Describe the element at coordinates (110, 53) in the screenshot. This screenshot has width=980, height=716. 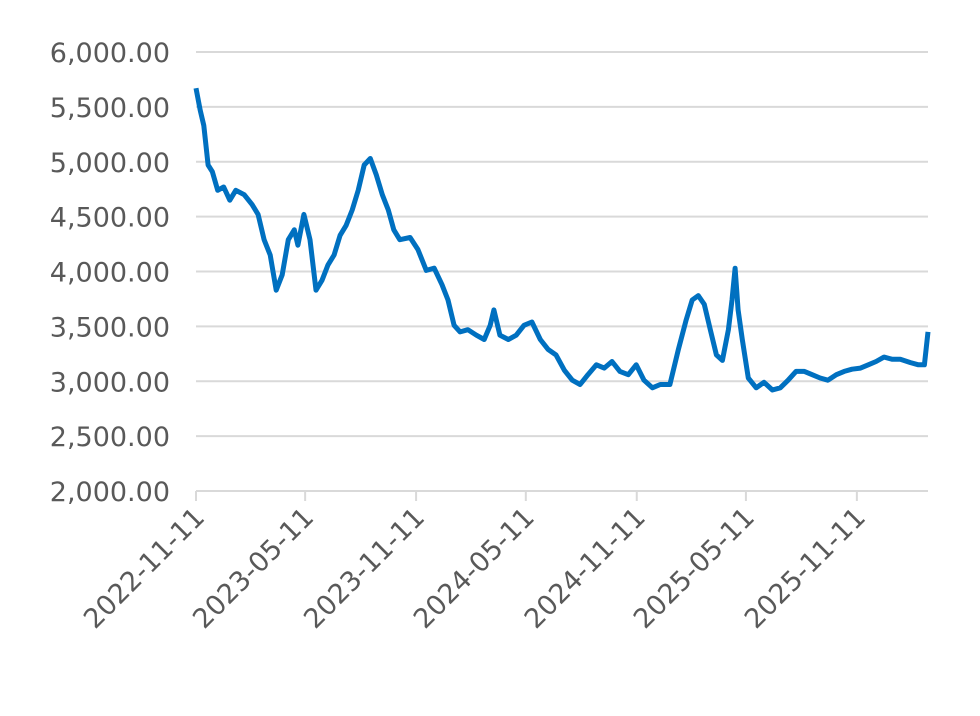
I see `y-tick-label: 6,000.00` at that location.